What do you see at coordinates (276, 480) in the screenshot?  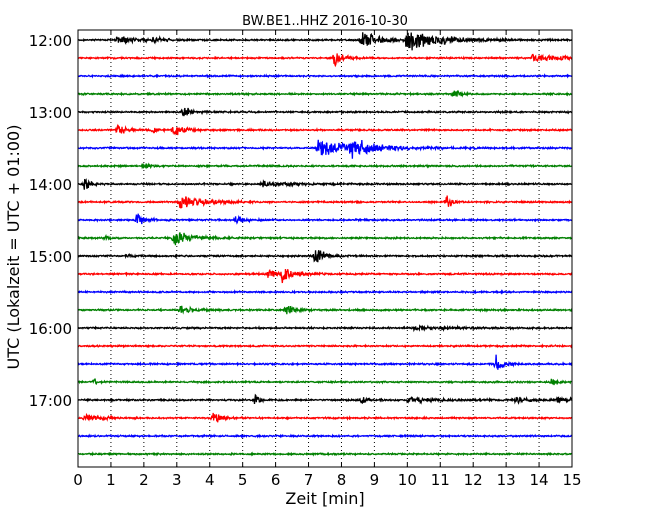 I see `x-tick-label: 6` at bounding box center [276, 480].